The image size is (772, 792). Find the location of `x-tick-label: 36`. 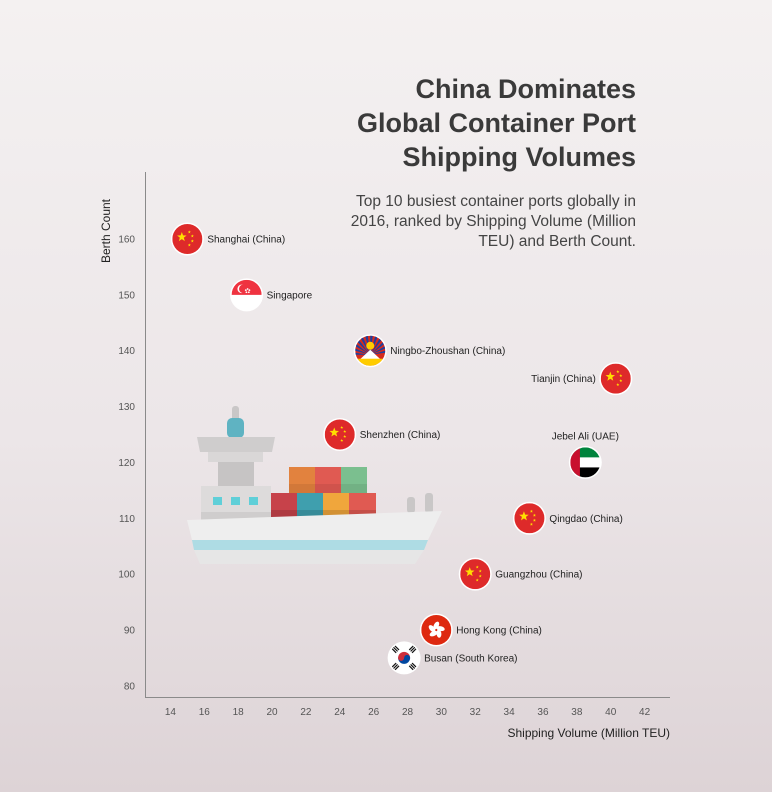

x-tick-label: 36 is located at coordinates (543, 712).